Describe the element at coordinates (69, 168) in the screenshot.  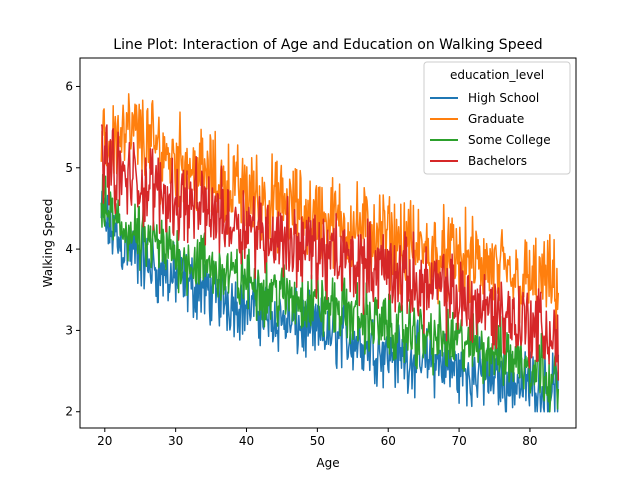
I see `y-tick-label: 5` at that location.